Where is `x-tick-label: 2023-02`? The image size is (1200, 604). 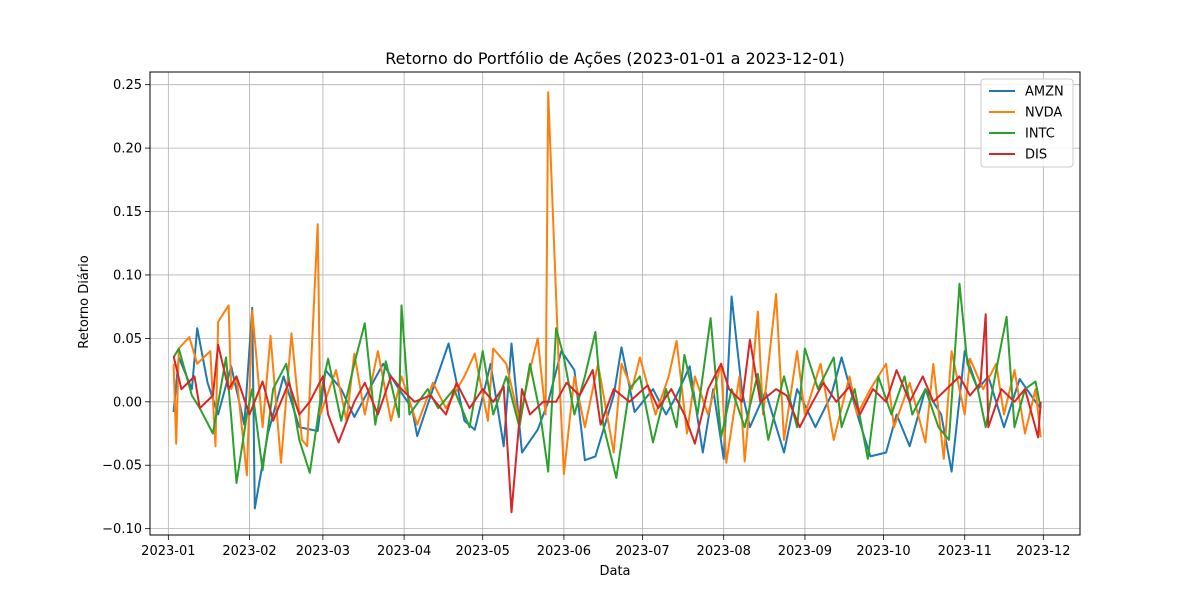
x-tick-label: 2023-02 is located at coordinates (249, 551).